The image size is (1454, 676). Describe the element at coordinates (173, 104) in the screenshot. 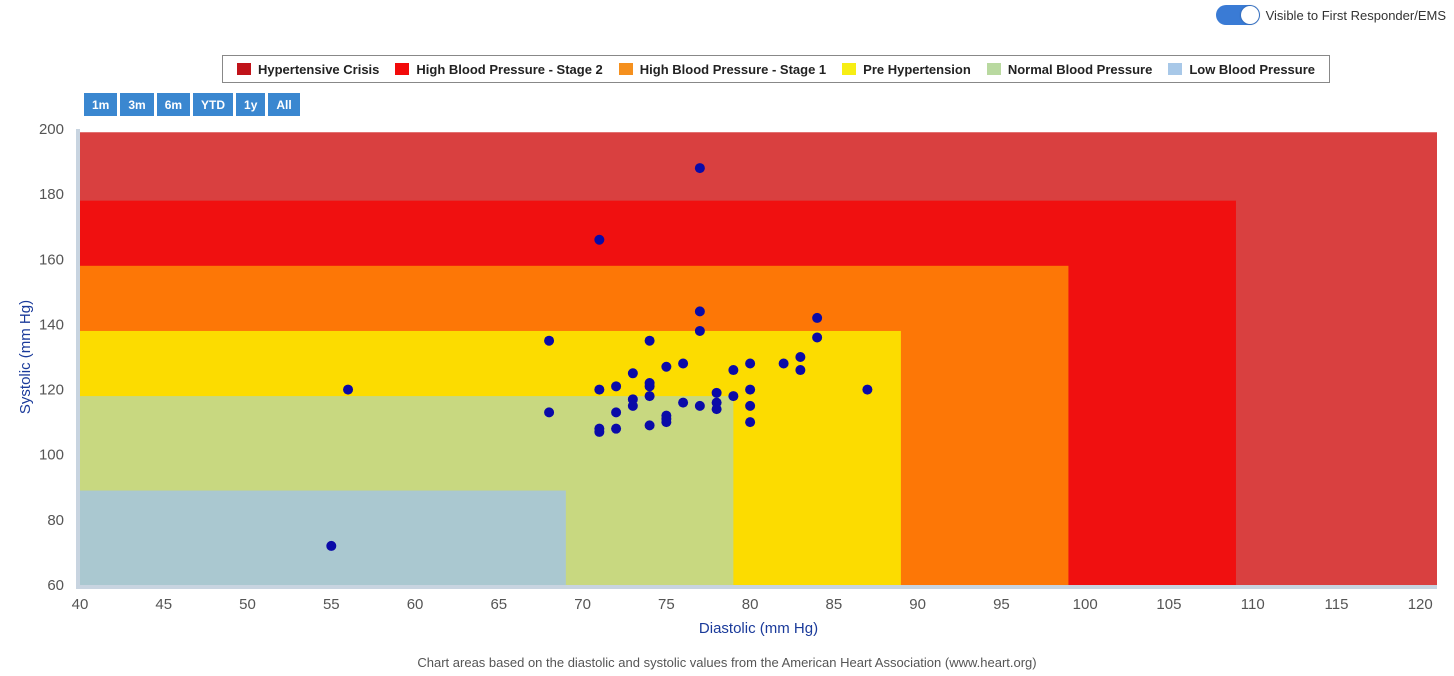

I see `range-button-6m: 6m` at that location.